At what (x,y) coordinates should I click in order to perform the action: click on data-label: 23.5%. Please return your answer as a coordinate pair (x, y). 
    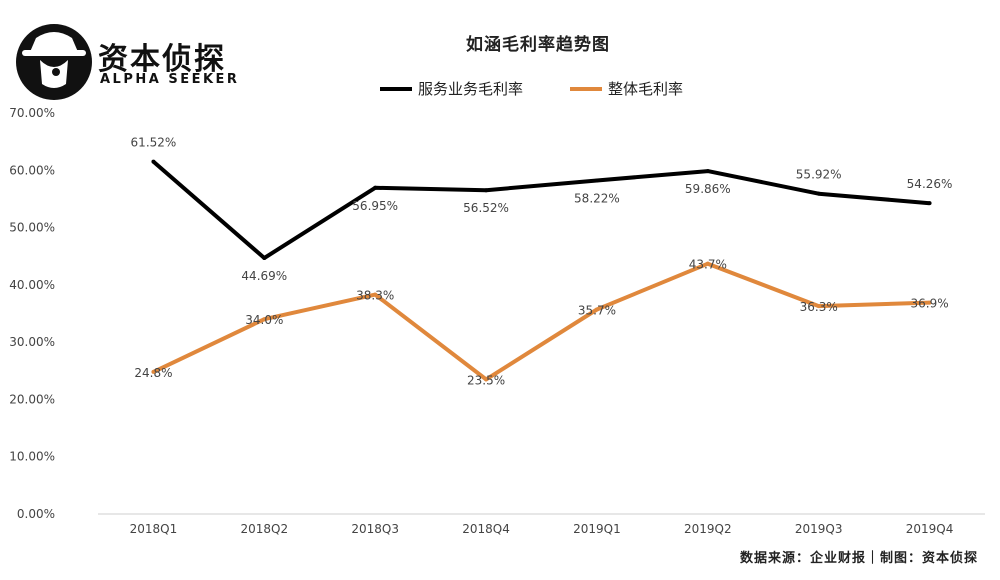
    Looking at the image, I should click on (486, 380).